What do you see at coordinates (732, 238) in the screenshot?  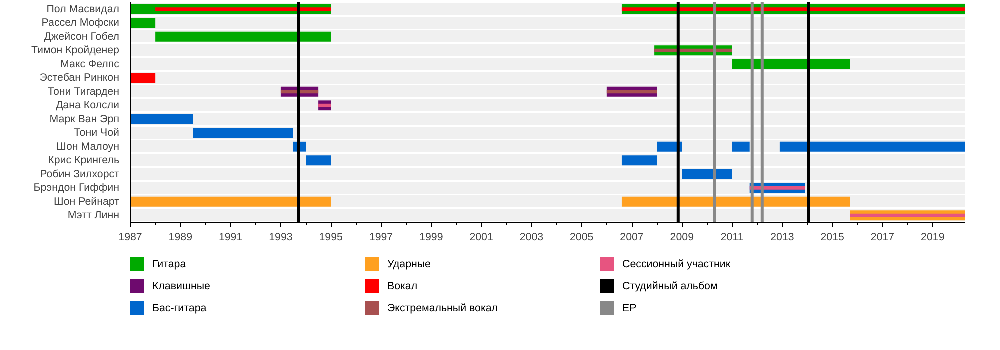 I see `x-tick-label: 2011` at bounding box center [732, 238].